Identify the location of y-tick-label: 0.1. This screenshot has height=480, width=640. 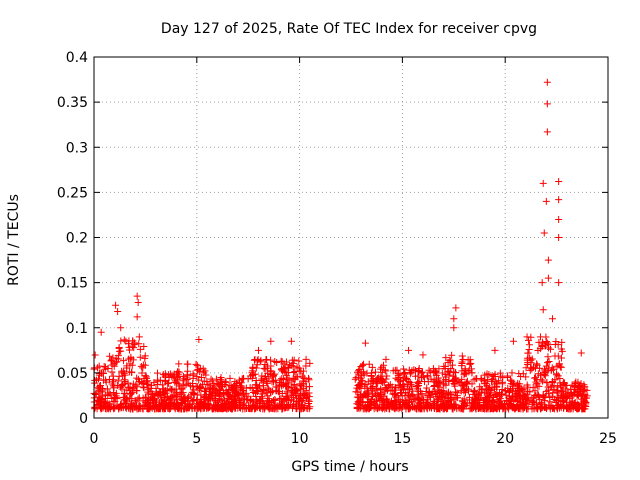
(77, 329).